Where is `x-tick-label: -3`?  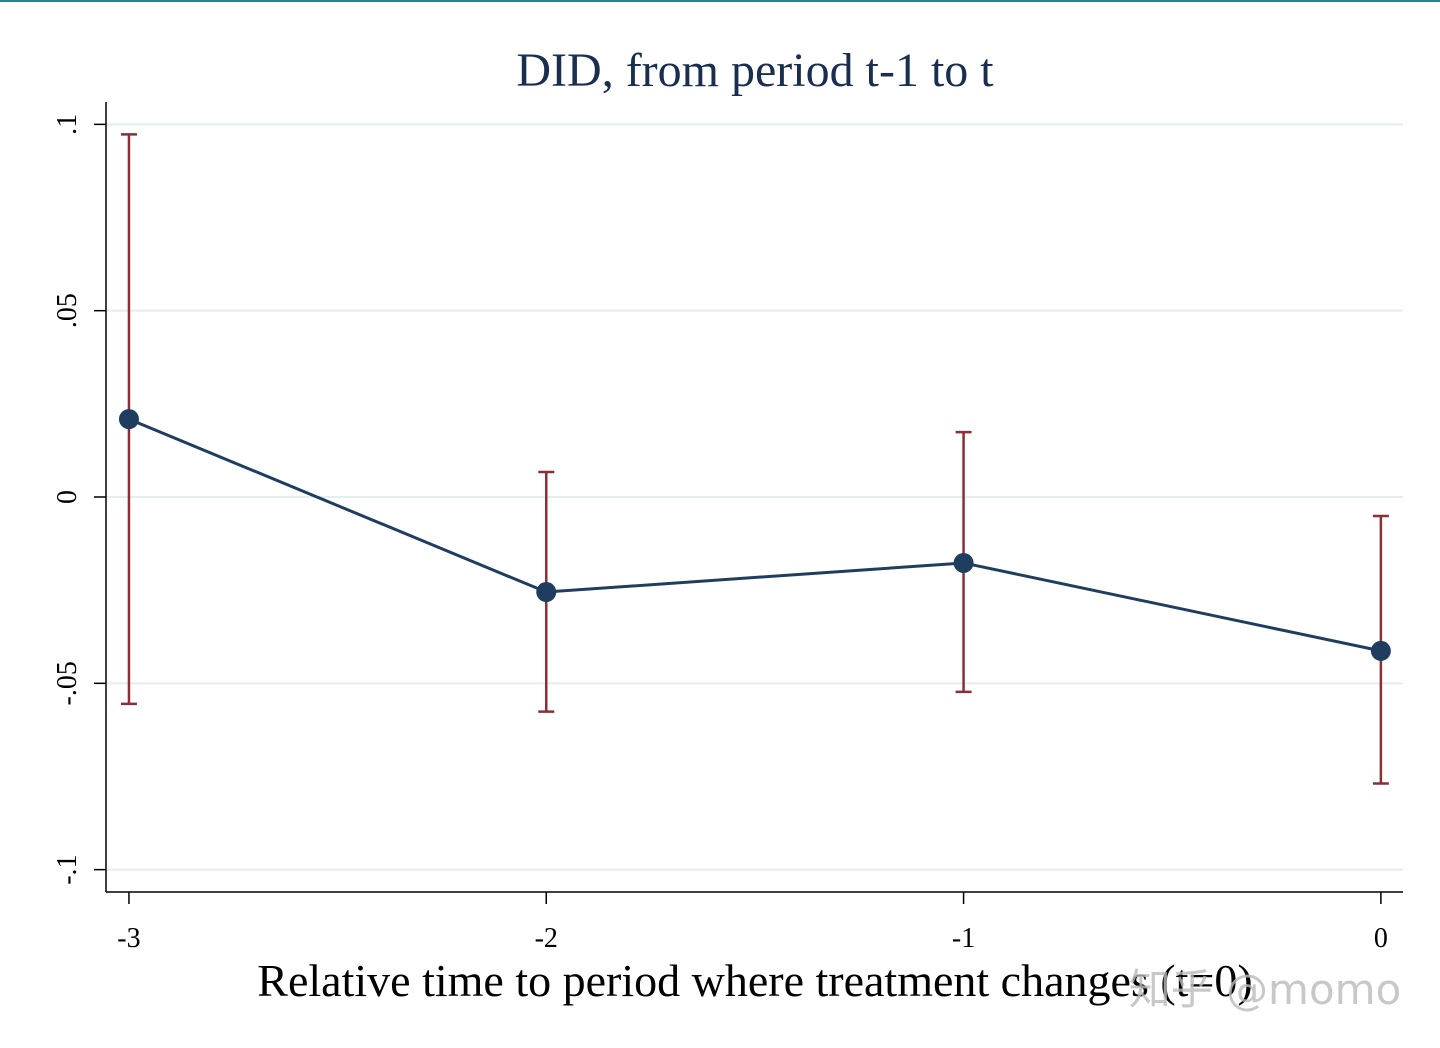 x-tick-label: -3 is located at coordinates (128, 938).